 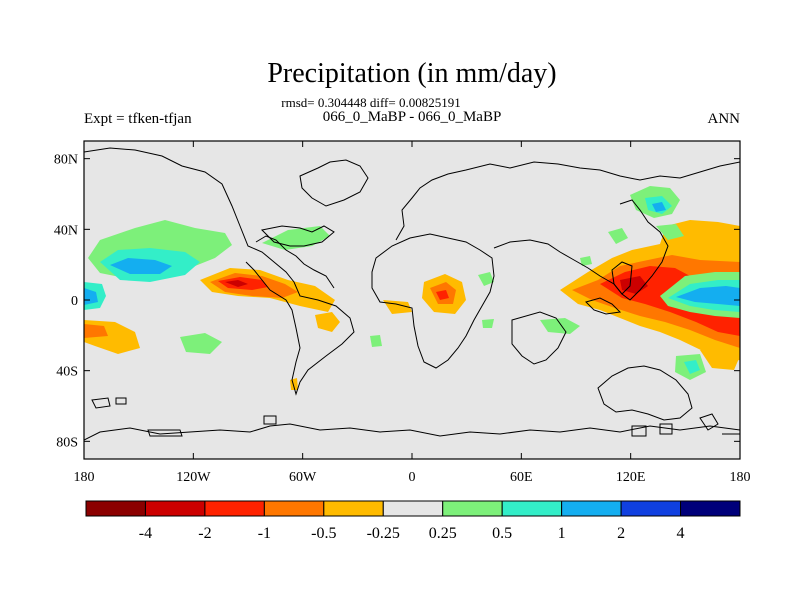 What do you see at coordinates (370, 102) in the screenshot?
I see `stats-line: rmsd= 0.304448 diff= 0.00825191` at bounding box center [370, 102].